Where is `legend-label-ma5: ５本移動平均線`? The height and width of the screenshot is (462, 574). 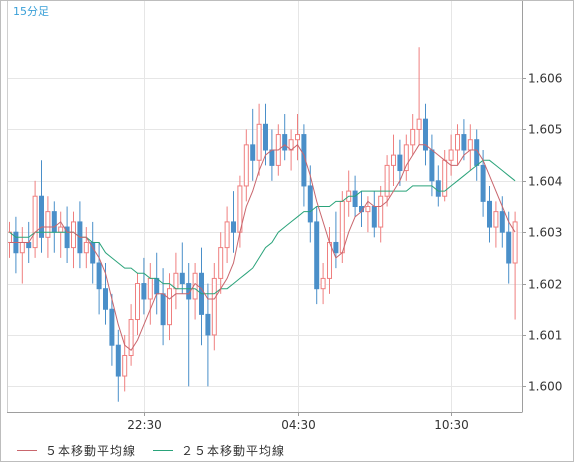
legend-label-ma5: ５本移動平均線 is located at coordinates (90, 450).